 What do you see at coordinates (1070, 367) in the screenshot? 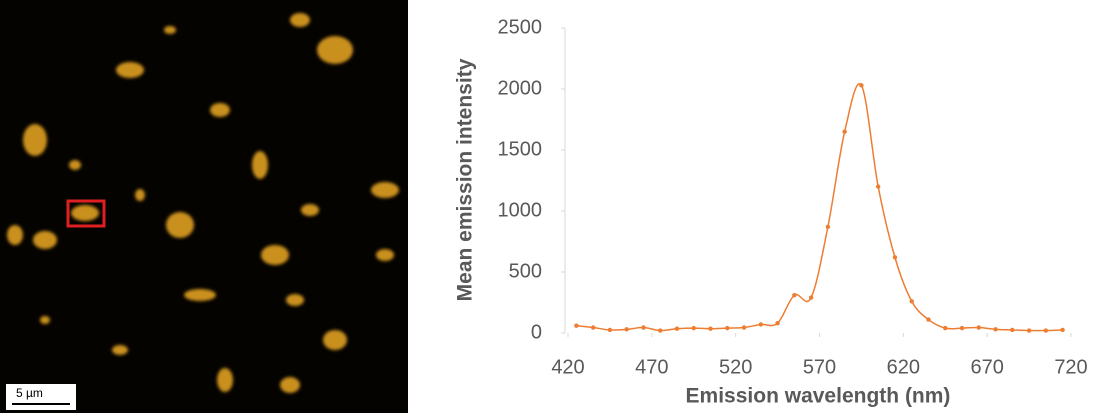
I see `x-tick-label: 720` at bounding box center [1070, 367].